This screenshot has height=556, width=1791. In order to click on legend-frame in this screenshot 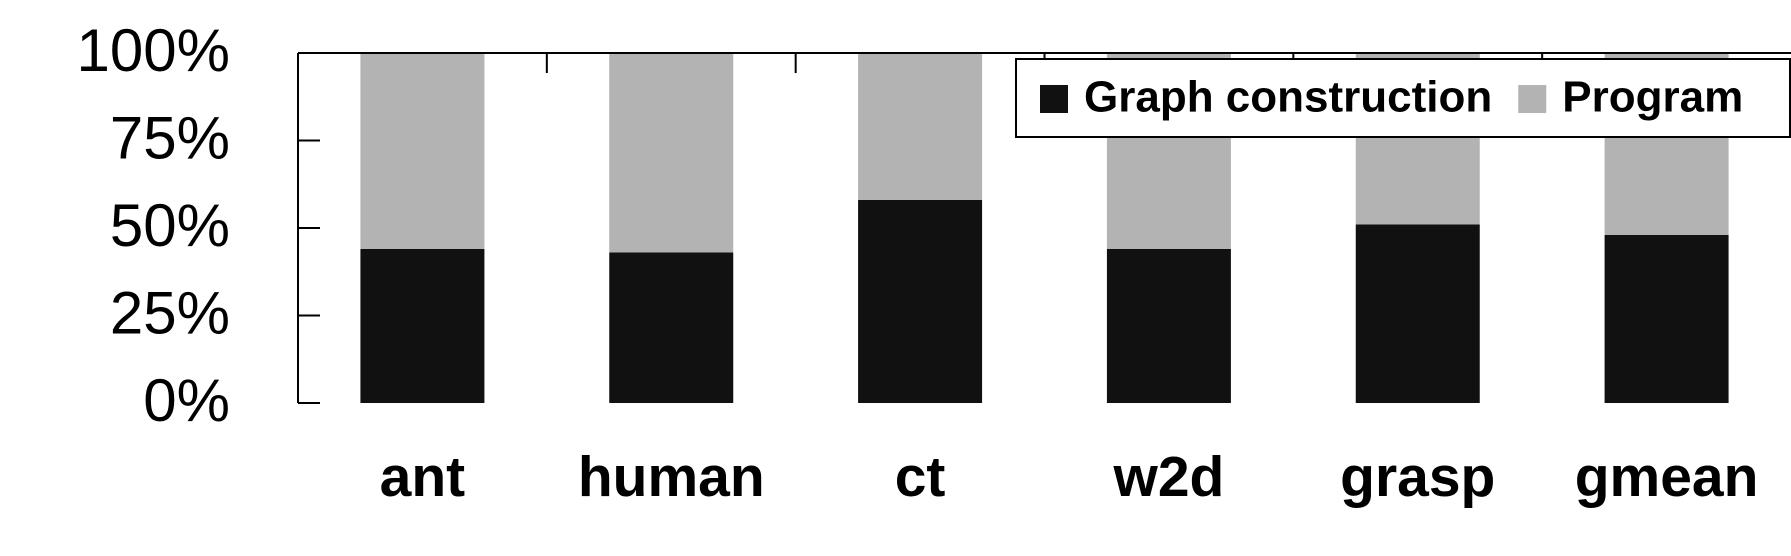, I will do `click(1403, 98)`.